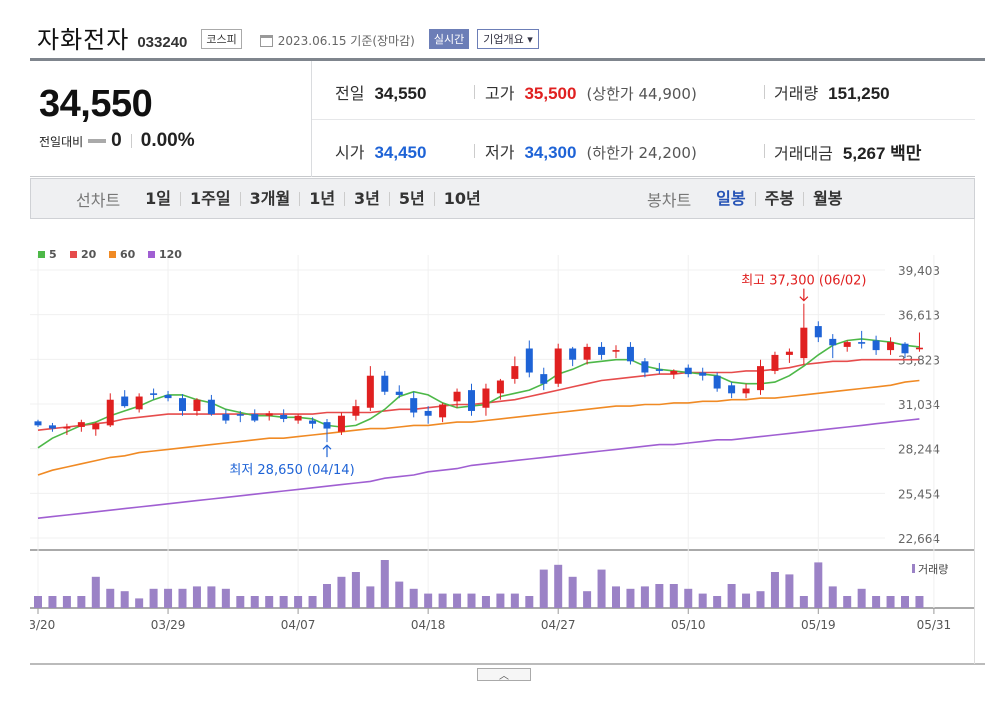 The image size is (985, 702). I want to click on date-basis: 2023.06.15 기준(장마감), so click(337, 40).